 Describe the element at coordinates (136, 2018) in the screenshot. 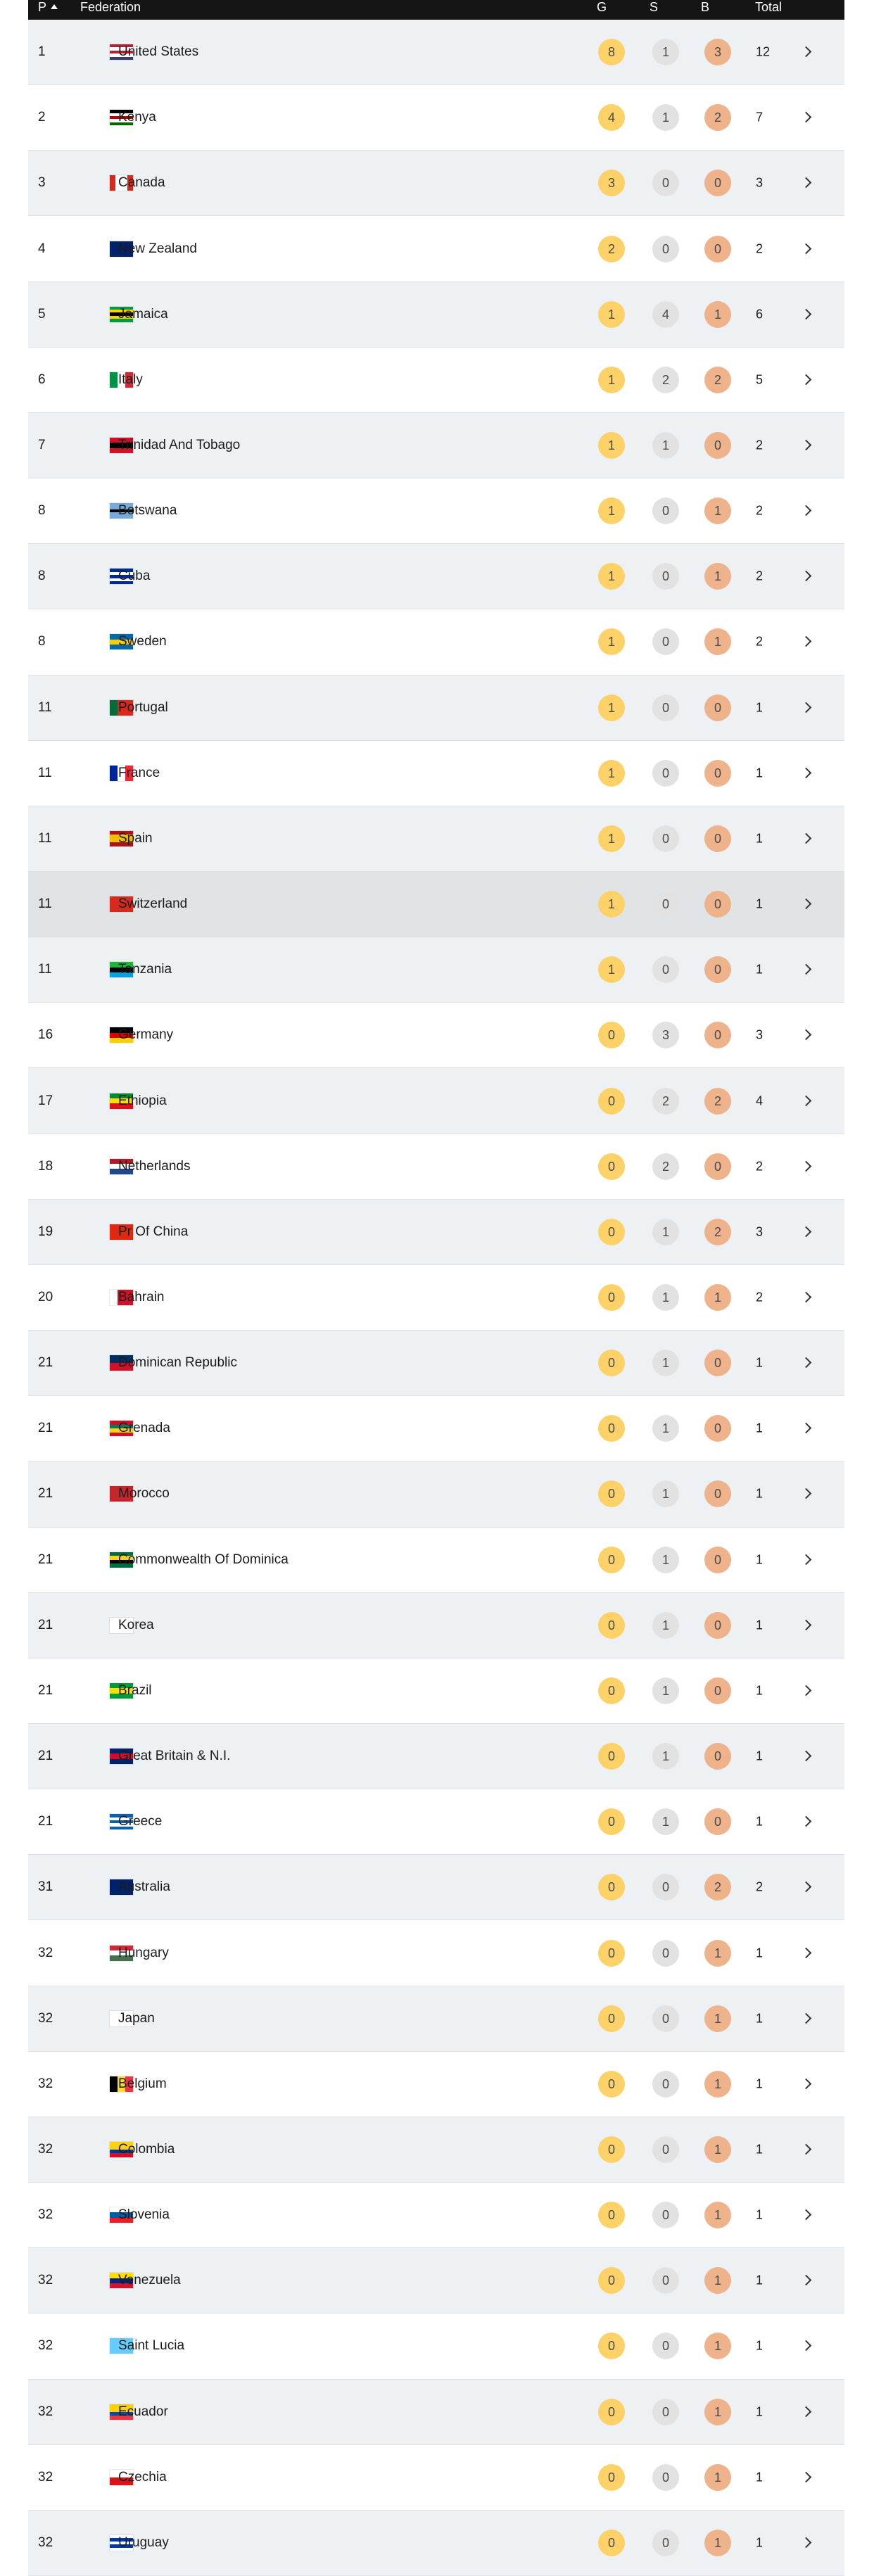

I see `federation-name: Japan` at that location.